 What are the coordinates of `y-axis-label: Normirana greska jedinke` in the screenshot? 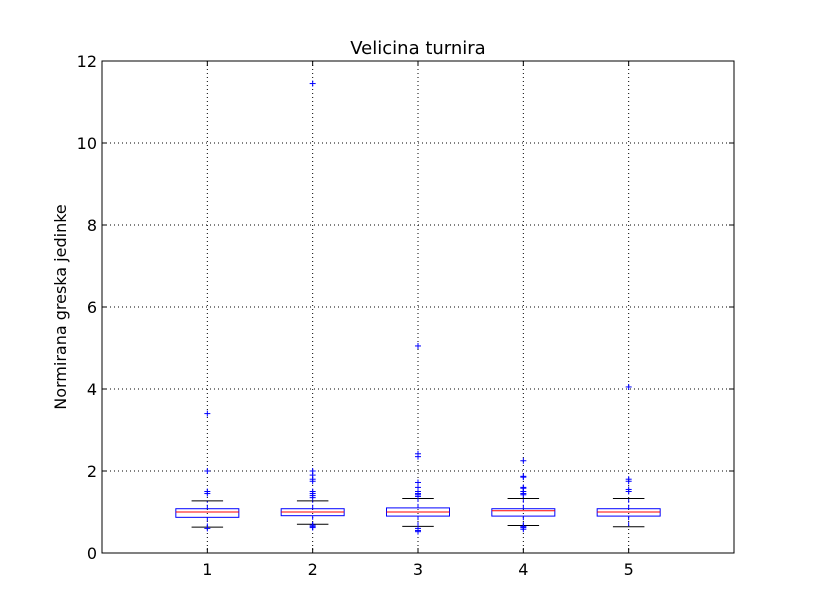 It's located at (60, 307).